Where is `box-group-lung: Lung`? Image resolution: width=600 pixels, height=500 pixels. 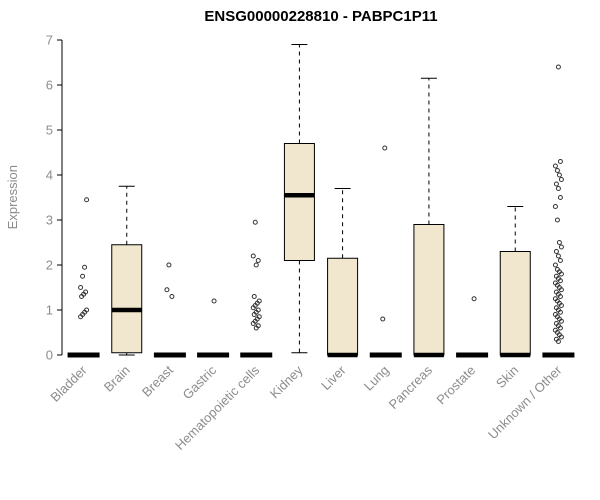
box-group-lung: Lung is located at coordinates (381, 269).